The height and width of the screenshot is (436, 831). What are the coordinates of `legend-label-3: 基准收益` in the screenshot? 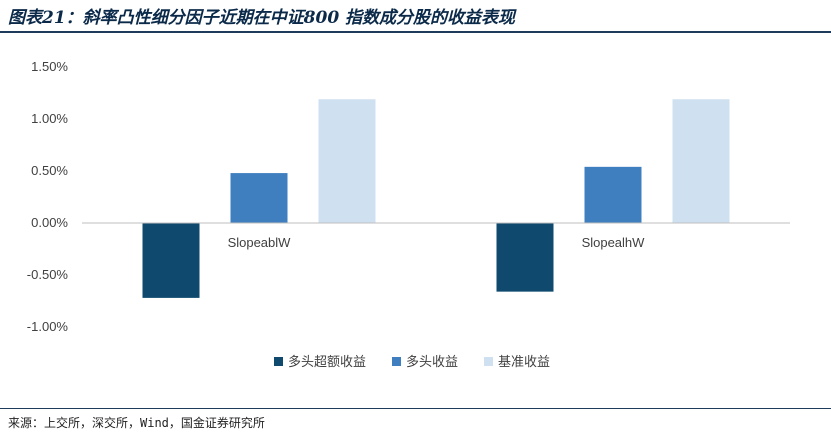 It's located at (524, 361).